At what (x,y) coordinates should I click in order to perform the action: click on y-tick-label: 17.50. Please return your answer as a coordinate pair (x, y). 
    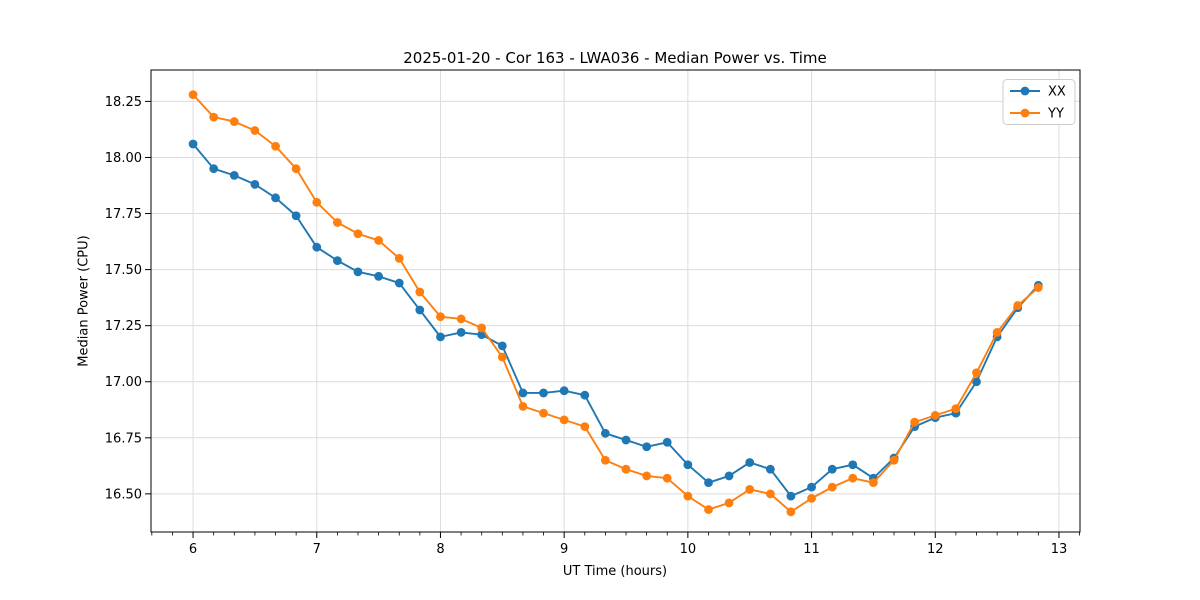
    Looking at the image, I should click on (123, 270).